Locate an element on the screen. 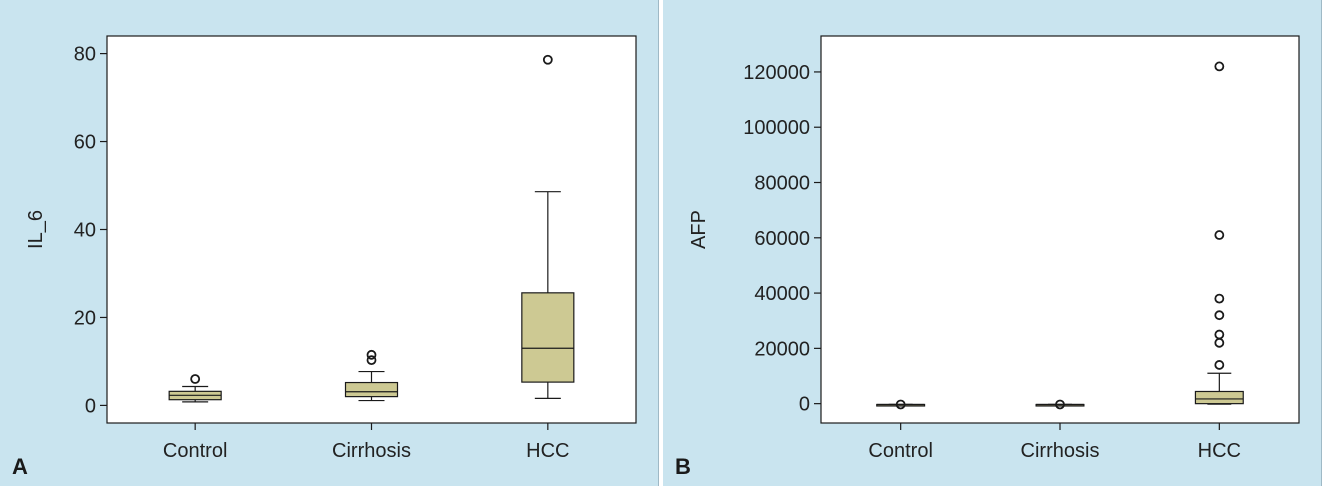  y-tick-label: 40000 is located at coordinates (782, 294).